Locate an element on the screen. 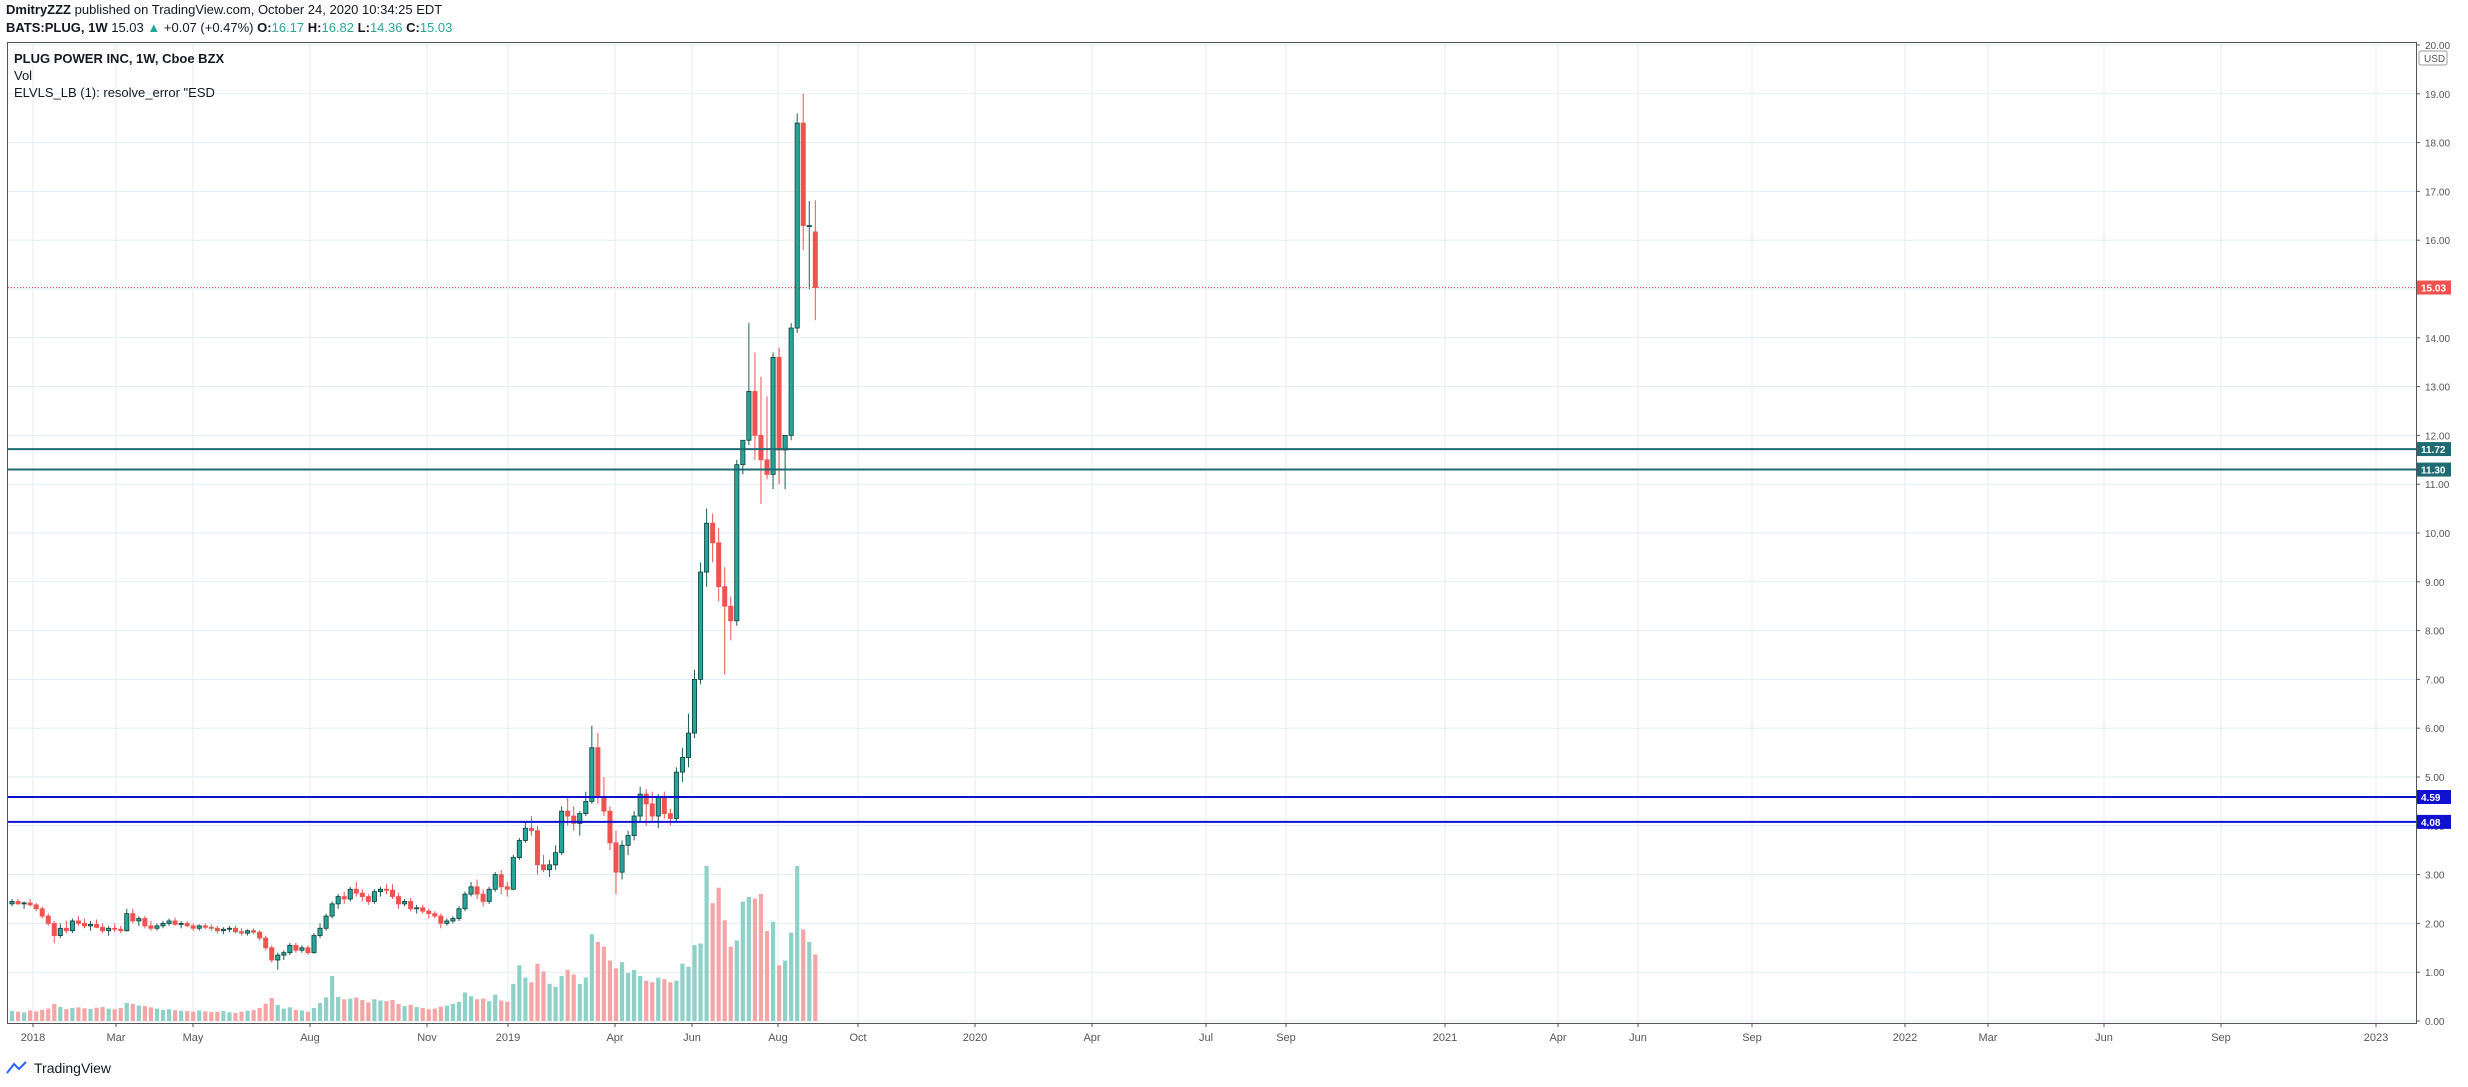 This screenshot has height=1087, width=2468. brand-label: TradingView is located at coordinates (73, 1068).